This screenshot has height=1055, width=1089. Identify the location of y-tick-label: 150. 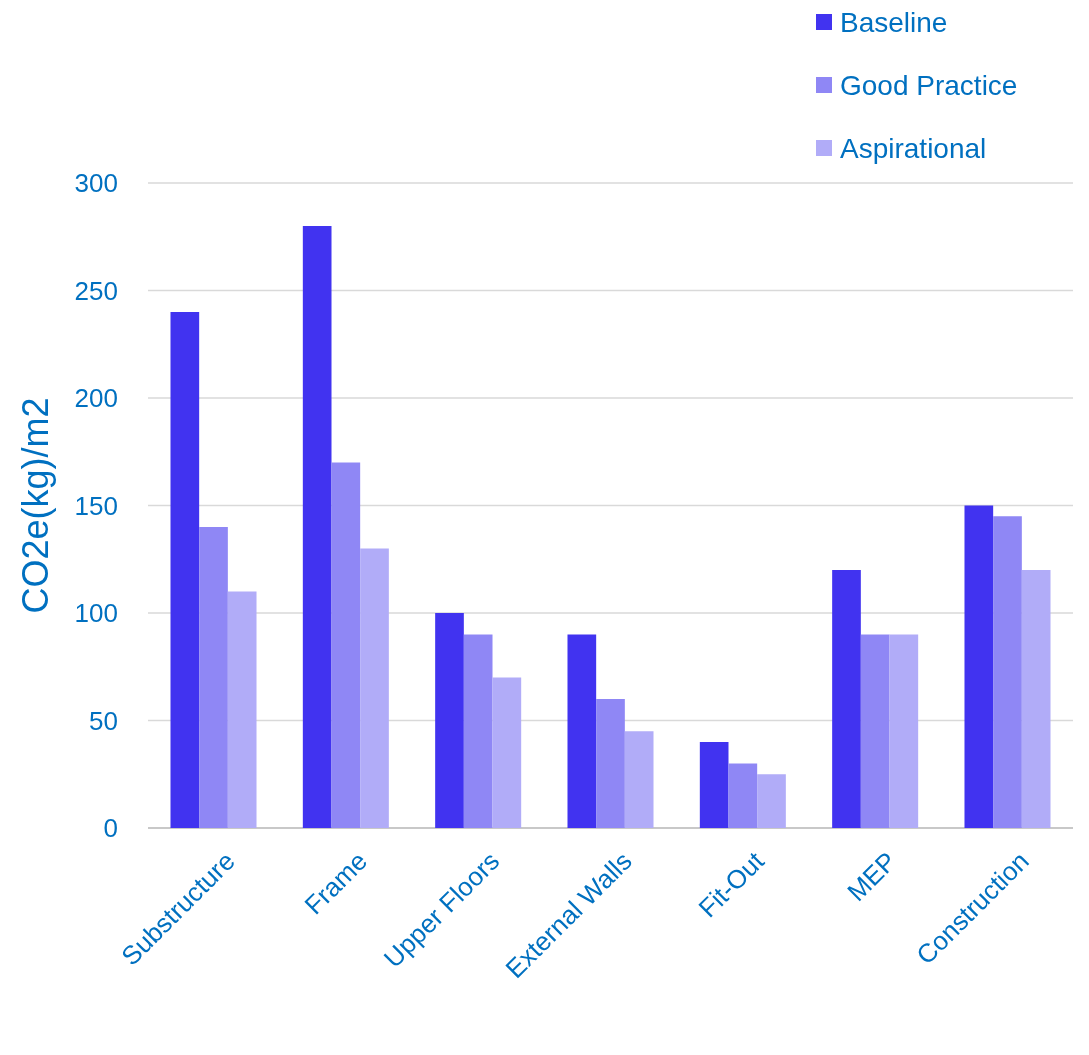
(96, 505).